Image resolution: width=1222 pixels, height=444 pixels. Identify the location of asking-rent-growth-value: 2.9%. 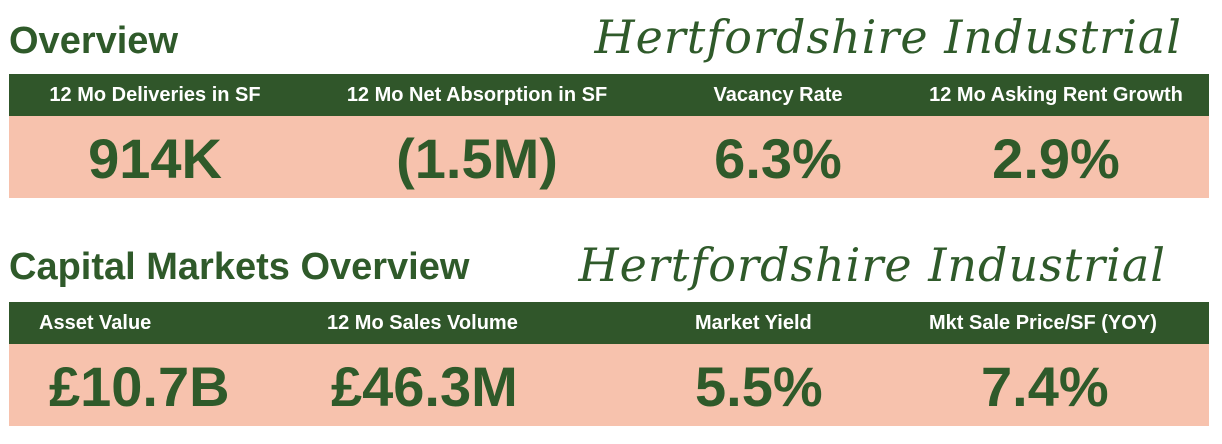
(1056, 158).